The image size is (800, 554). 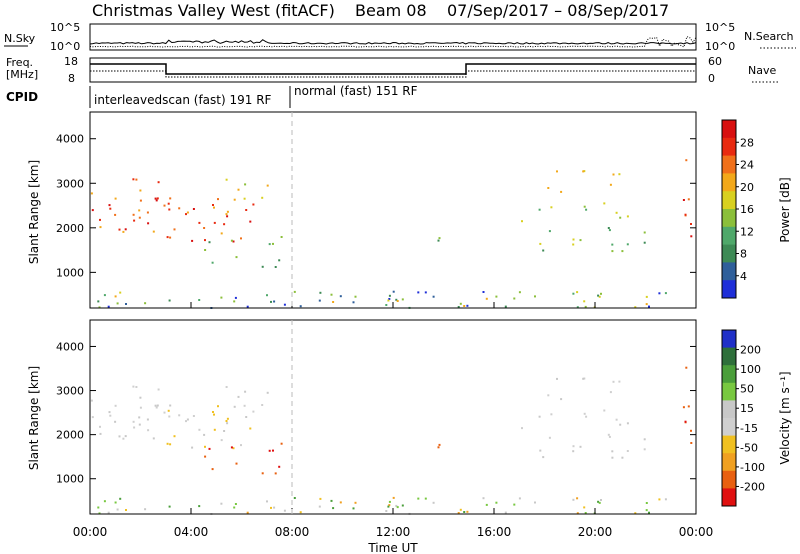 I want to click on velocity-colorbar: 200 100 50 15 -15 -50 -100 -200, so click(x=743, y=418).